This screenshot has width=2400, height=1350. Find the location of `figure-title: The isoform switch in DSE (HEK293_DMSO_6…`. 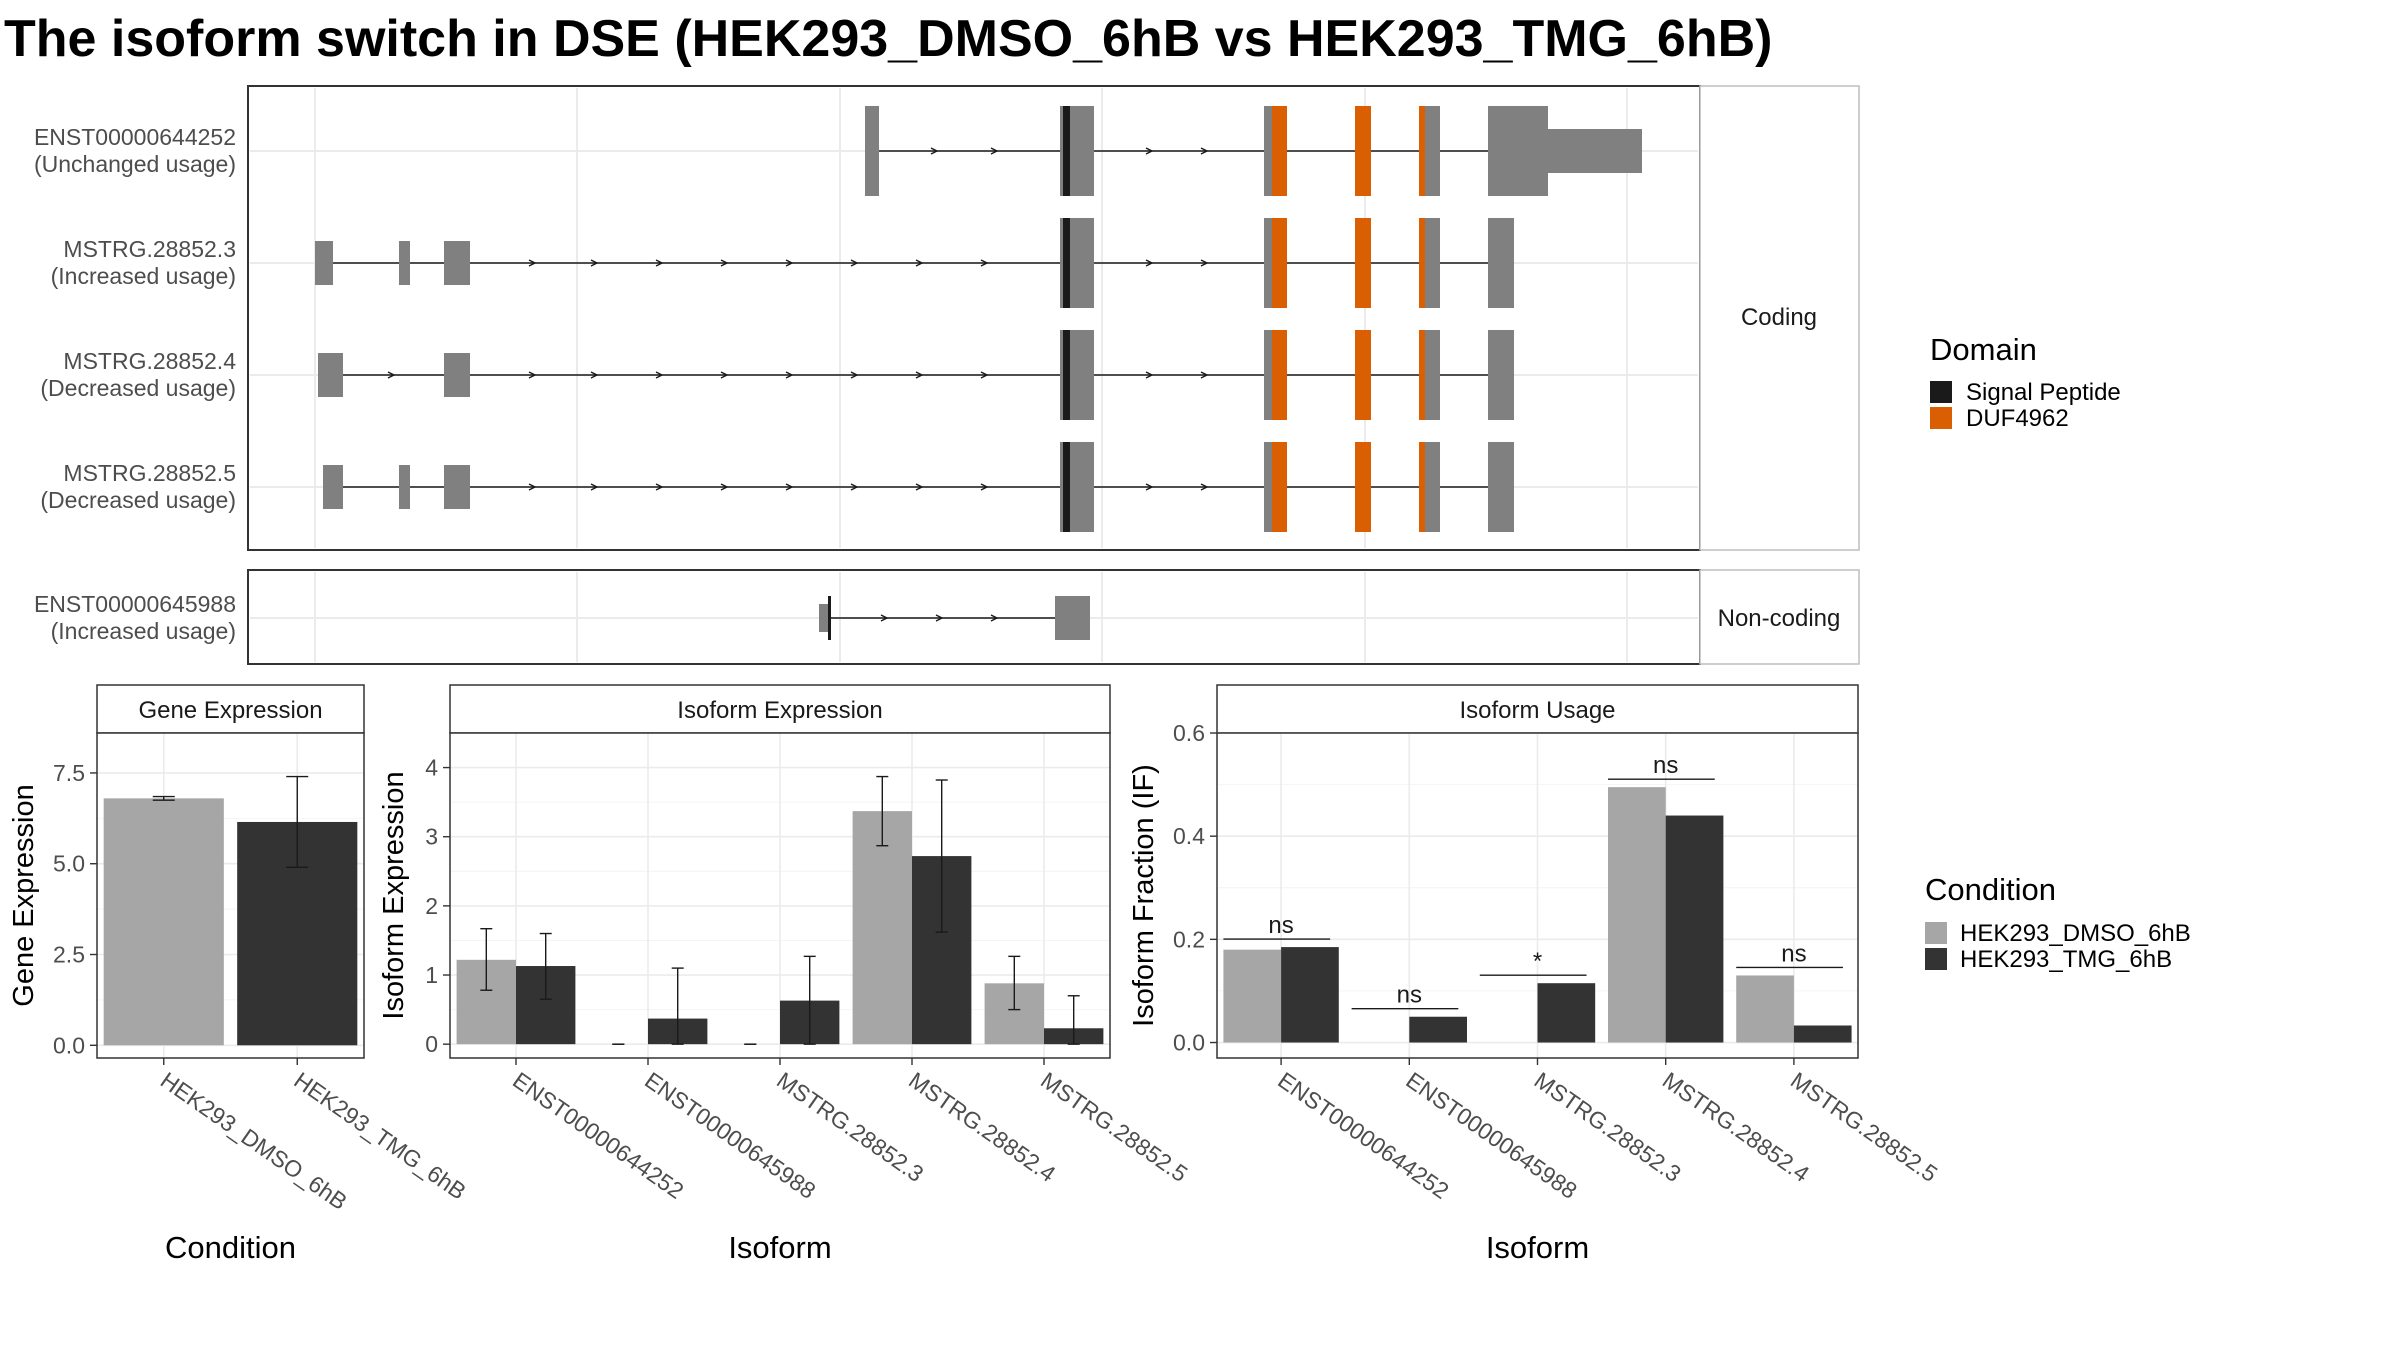

figure-title: The isoform switch in DSE (HEK293_DMSO_6… is located at coordinates (888, 39).